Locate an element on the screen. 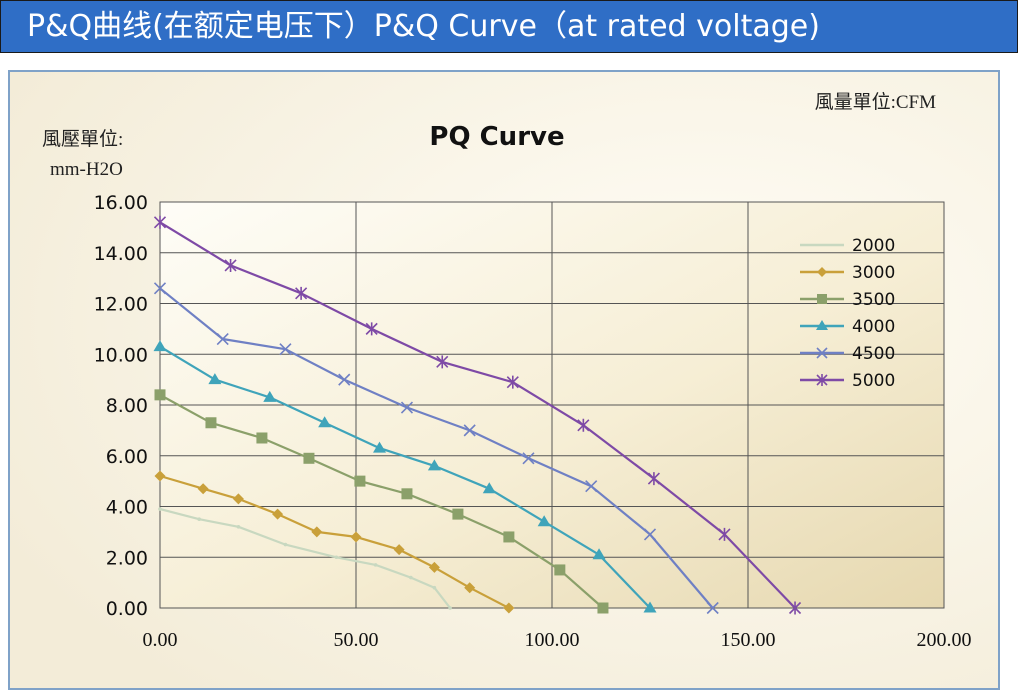  legend-label: 3500 is located at coordinates (873, 300).